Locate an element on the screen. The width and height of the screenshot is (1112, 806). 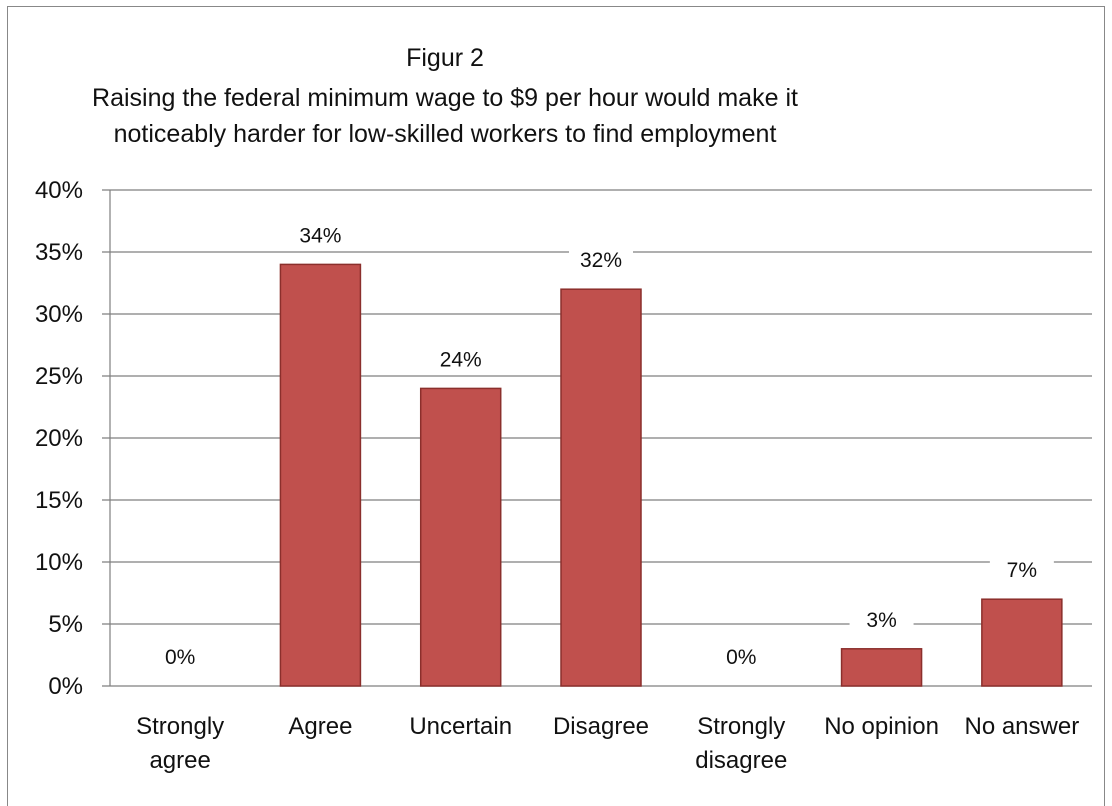
y-tick-label: 25% is located at coordinates (59, 376).